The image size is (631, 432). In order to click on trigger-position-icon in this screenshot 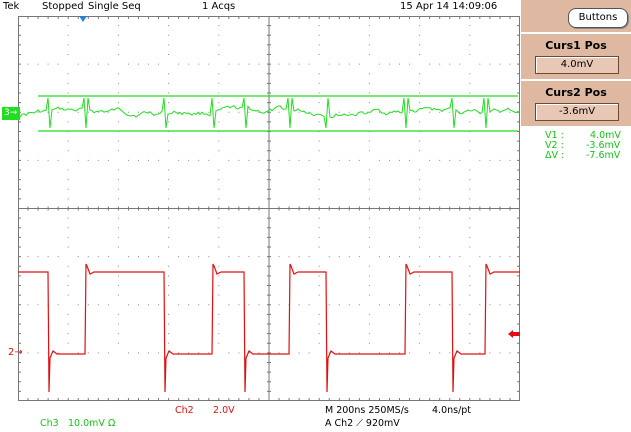, I will do `click(83, 19)`.